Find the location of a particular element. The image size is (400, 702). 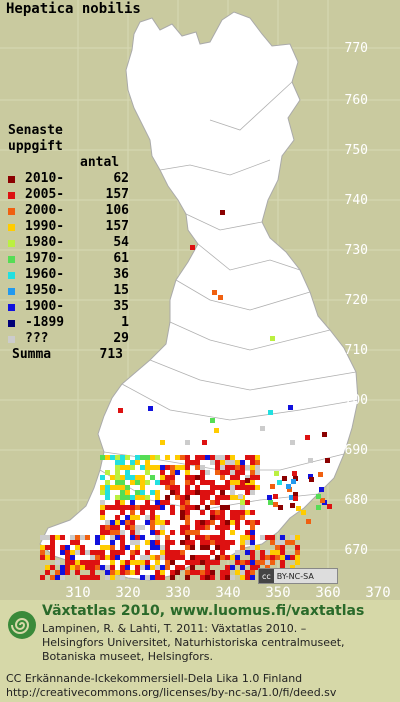

legend-count: 29 is located at coordinates (121, 338).